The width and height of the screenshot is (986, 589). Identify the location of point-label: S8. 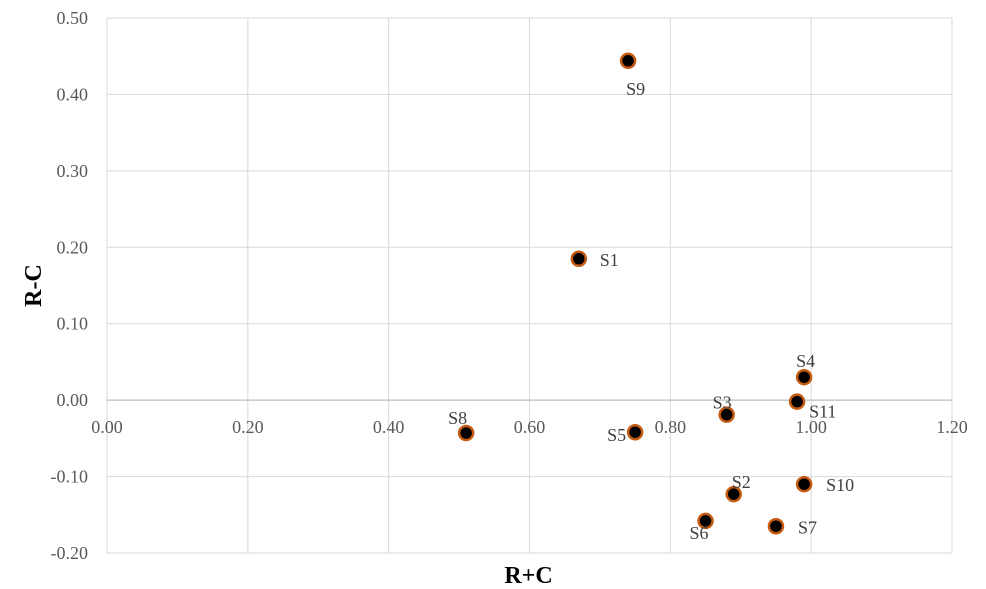
(457, 418).